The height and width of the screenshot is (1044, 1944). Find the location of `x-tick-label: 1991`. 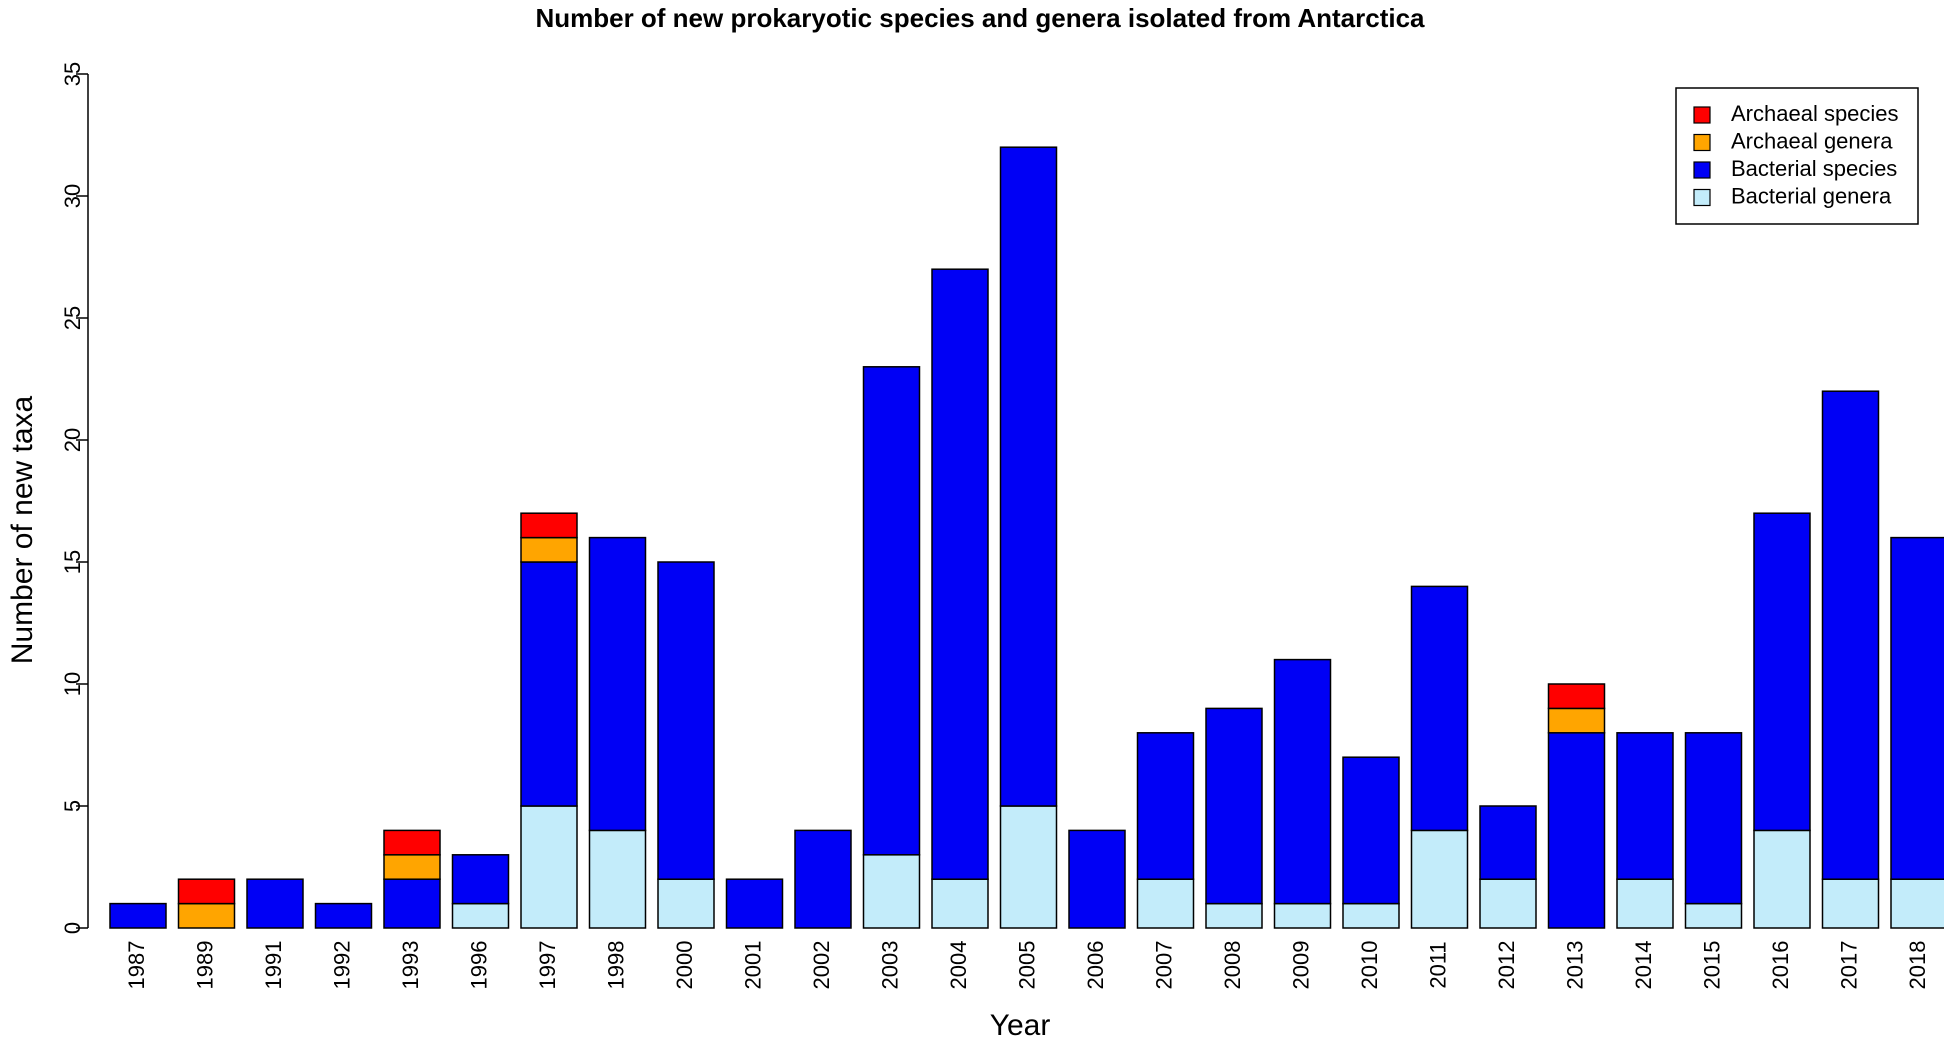

x-tick-label: 1991 is located at coordinates (273, 965).